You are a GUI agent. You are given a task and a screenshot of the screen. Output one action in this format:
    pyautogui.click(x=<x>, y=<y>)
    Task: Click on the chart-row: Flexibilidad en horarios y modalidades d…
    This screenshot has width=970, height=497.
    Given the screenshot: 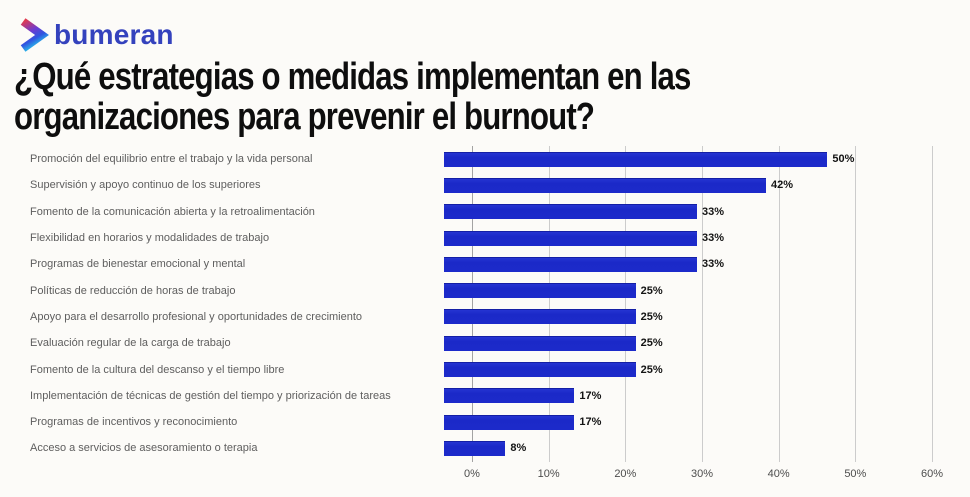 What is the action you would take?
    pyautogui.click(x=485, y=238)
    